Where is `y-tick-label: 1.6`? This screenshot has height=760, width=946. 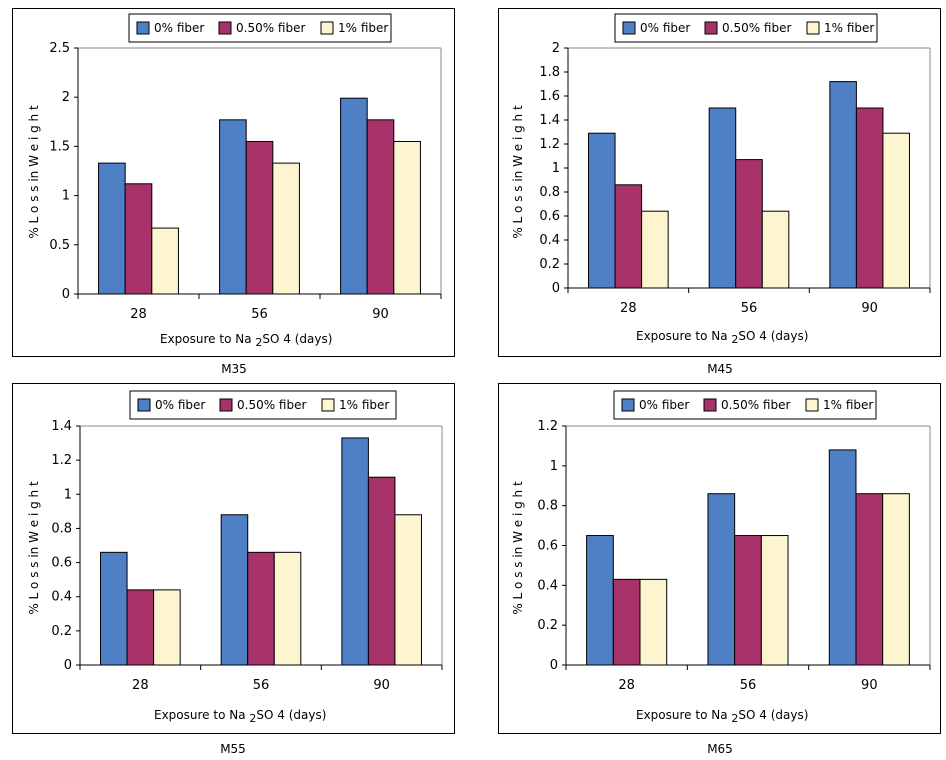 y-tick-label: 1.6 is located at coordinates (549, 96).